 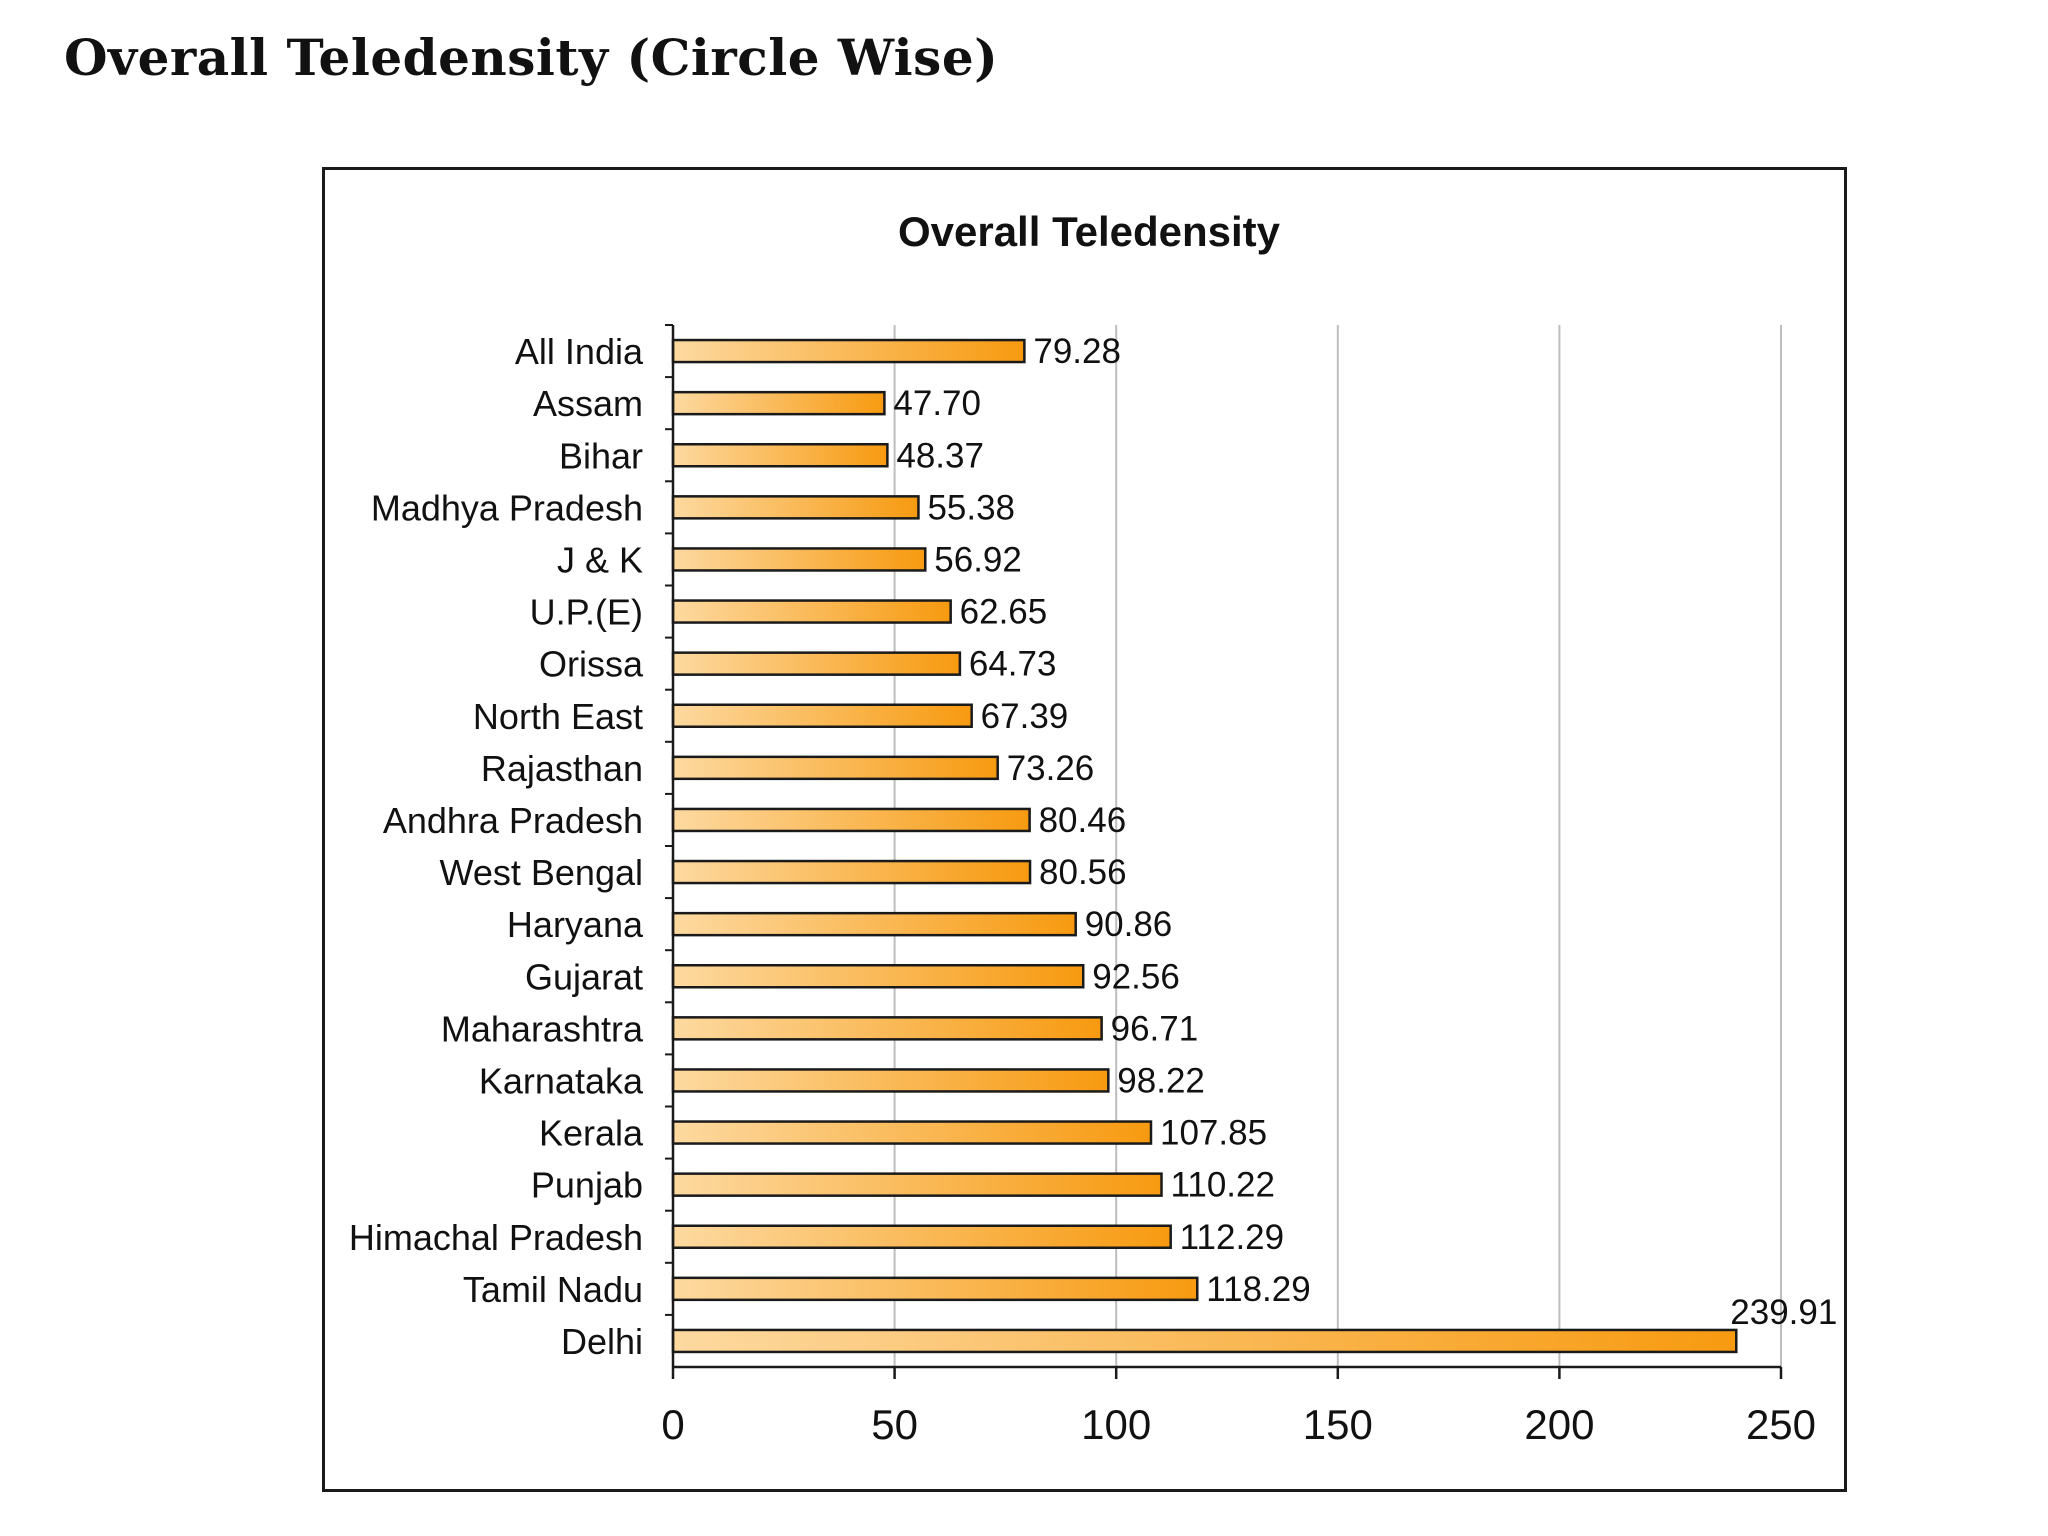 What do you see at coordinates (591, 1133) in the screenshot?
I see `category-label-kerala: Kerala` at bounding box center [591, 1133].